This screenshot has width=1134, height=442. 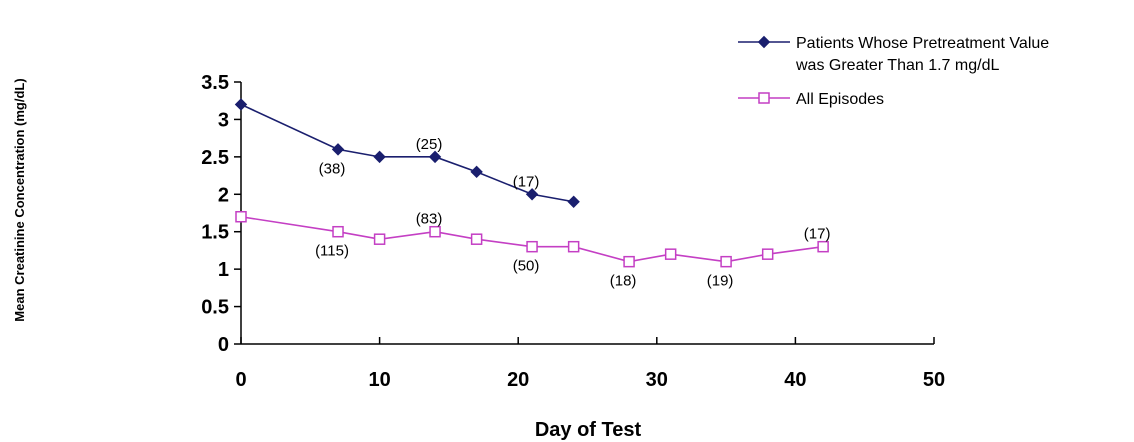 What do you see at coordinates (840, 99) in the screenshot?
I see `legend-label: All Episodes` at bounding box center [840, 99].